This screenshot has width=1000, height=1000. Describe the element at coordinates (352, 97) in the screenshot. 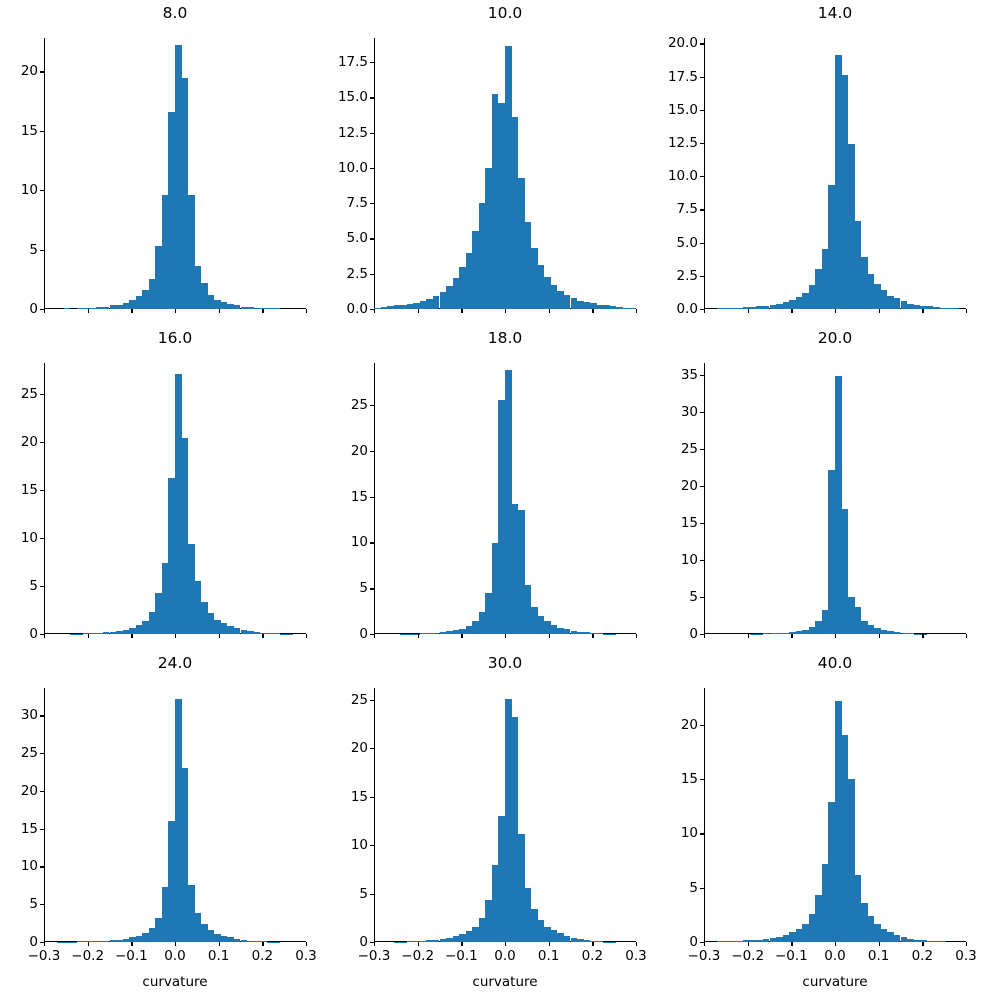

I see `y-tick-label: 15.0` at that location.